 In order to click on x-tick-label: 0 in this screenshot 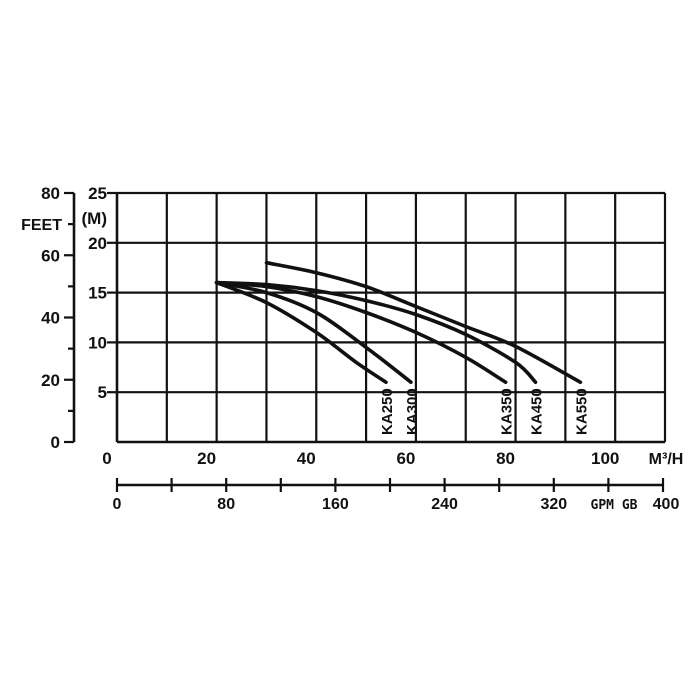, I will do `click(106, 458)`.